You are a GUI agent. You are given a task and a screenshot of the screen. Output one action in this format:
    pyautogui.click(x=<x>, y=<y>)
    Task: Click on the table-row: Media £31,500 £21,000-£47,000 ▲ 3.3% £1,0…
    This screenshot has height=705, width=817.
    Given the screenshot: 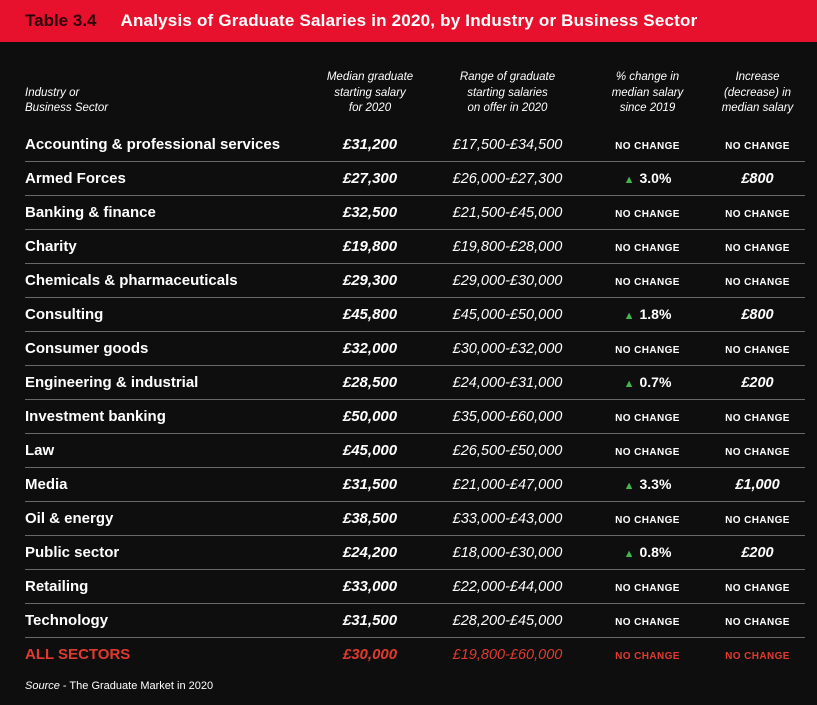 What is the action you would take?
    pyautogui.click(x=415, y=484)
    